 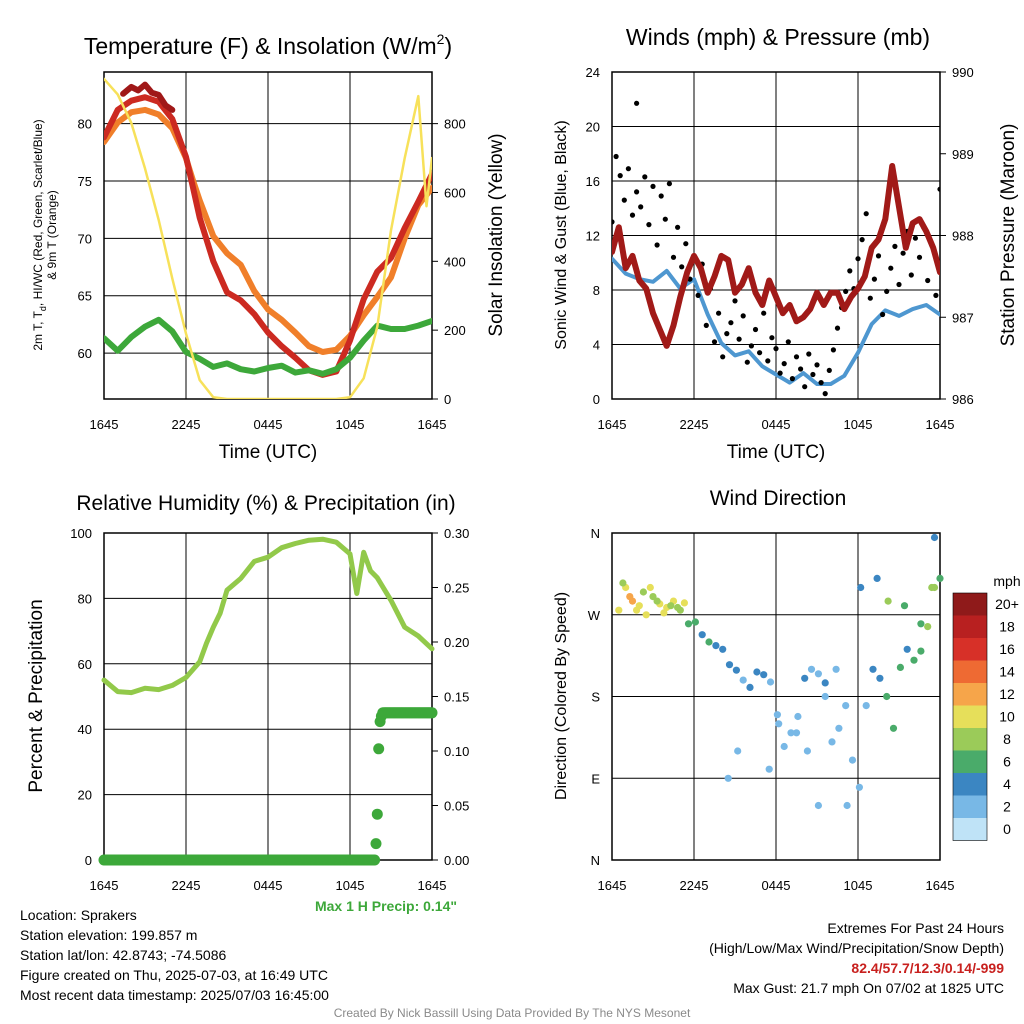 What do you see at coordinates (963, 317) in the screenshot?
I see `y2-tick-label: 987` at bounding box center [963, 317].